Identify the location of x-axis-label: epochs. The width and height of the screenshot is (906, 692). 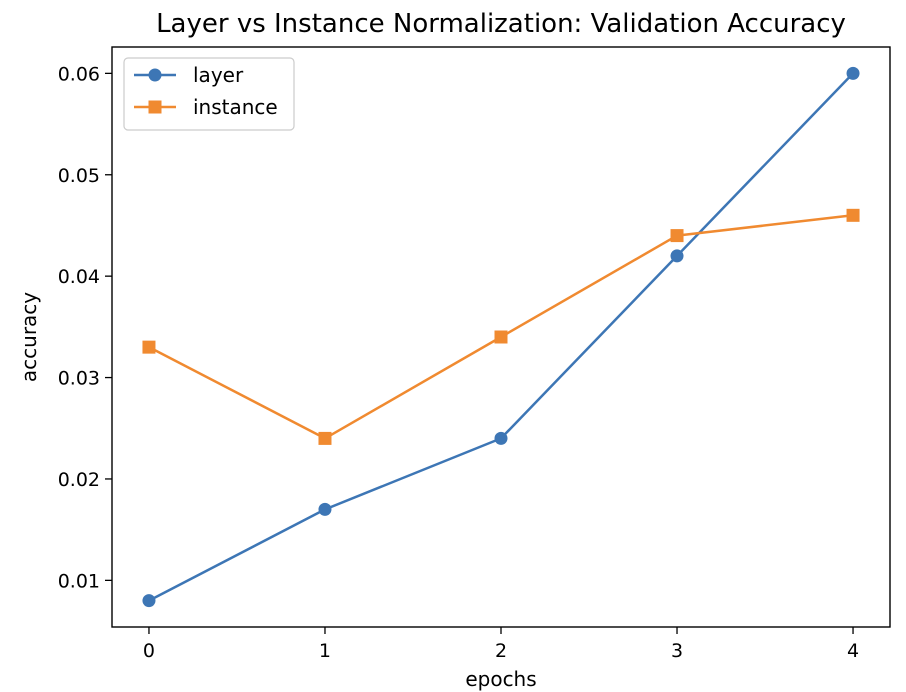
(500, 679).